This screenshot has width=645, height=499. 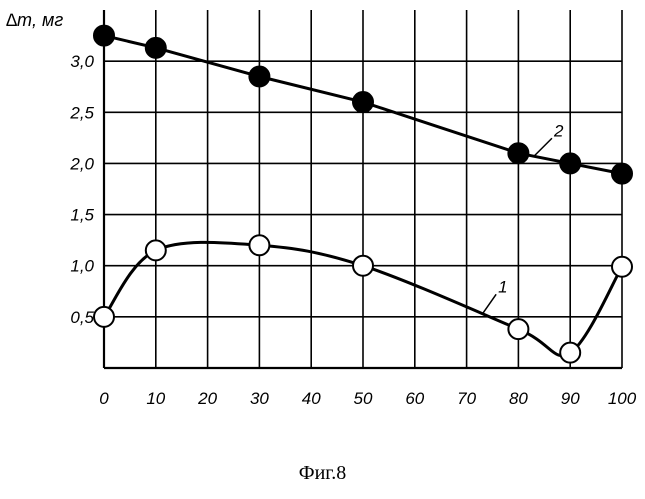 I want to click on x-tick-label: 70, so click(x=466, y=398).